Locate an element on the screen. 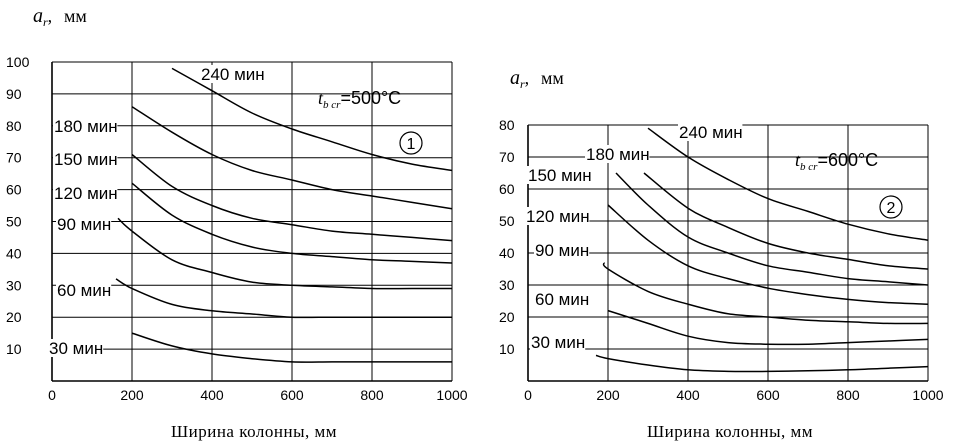  annotation-value: =500°C is located at coordinates (370, 98).